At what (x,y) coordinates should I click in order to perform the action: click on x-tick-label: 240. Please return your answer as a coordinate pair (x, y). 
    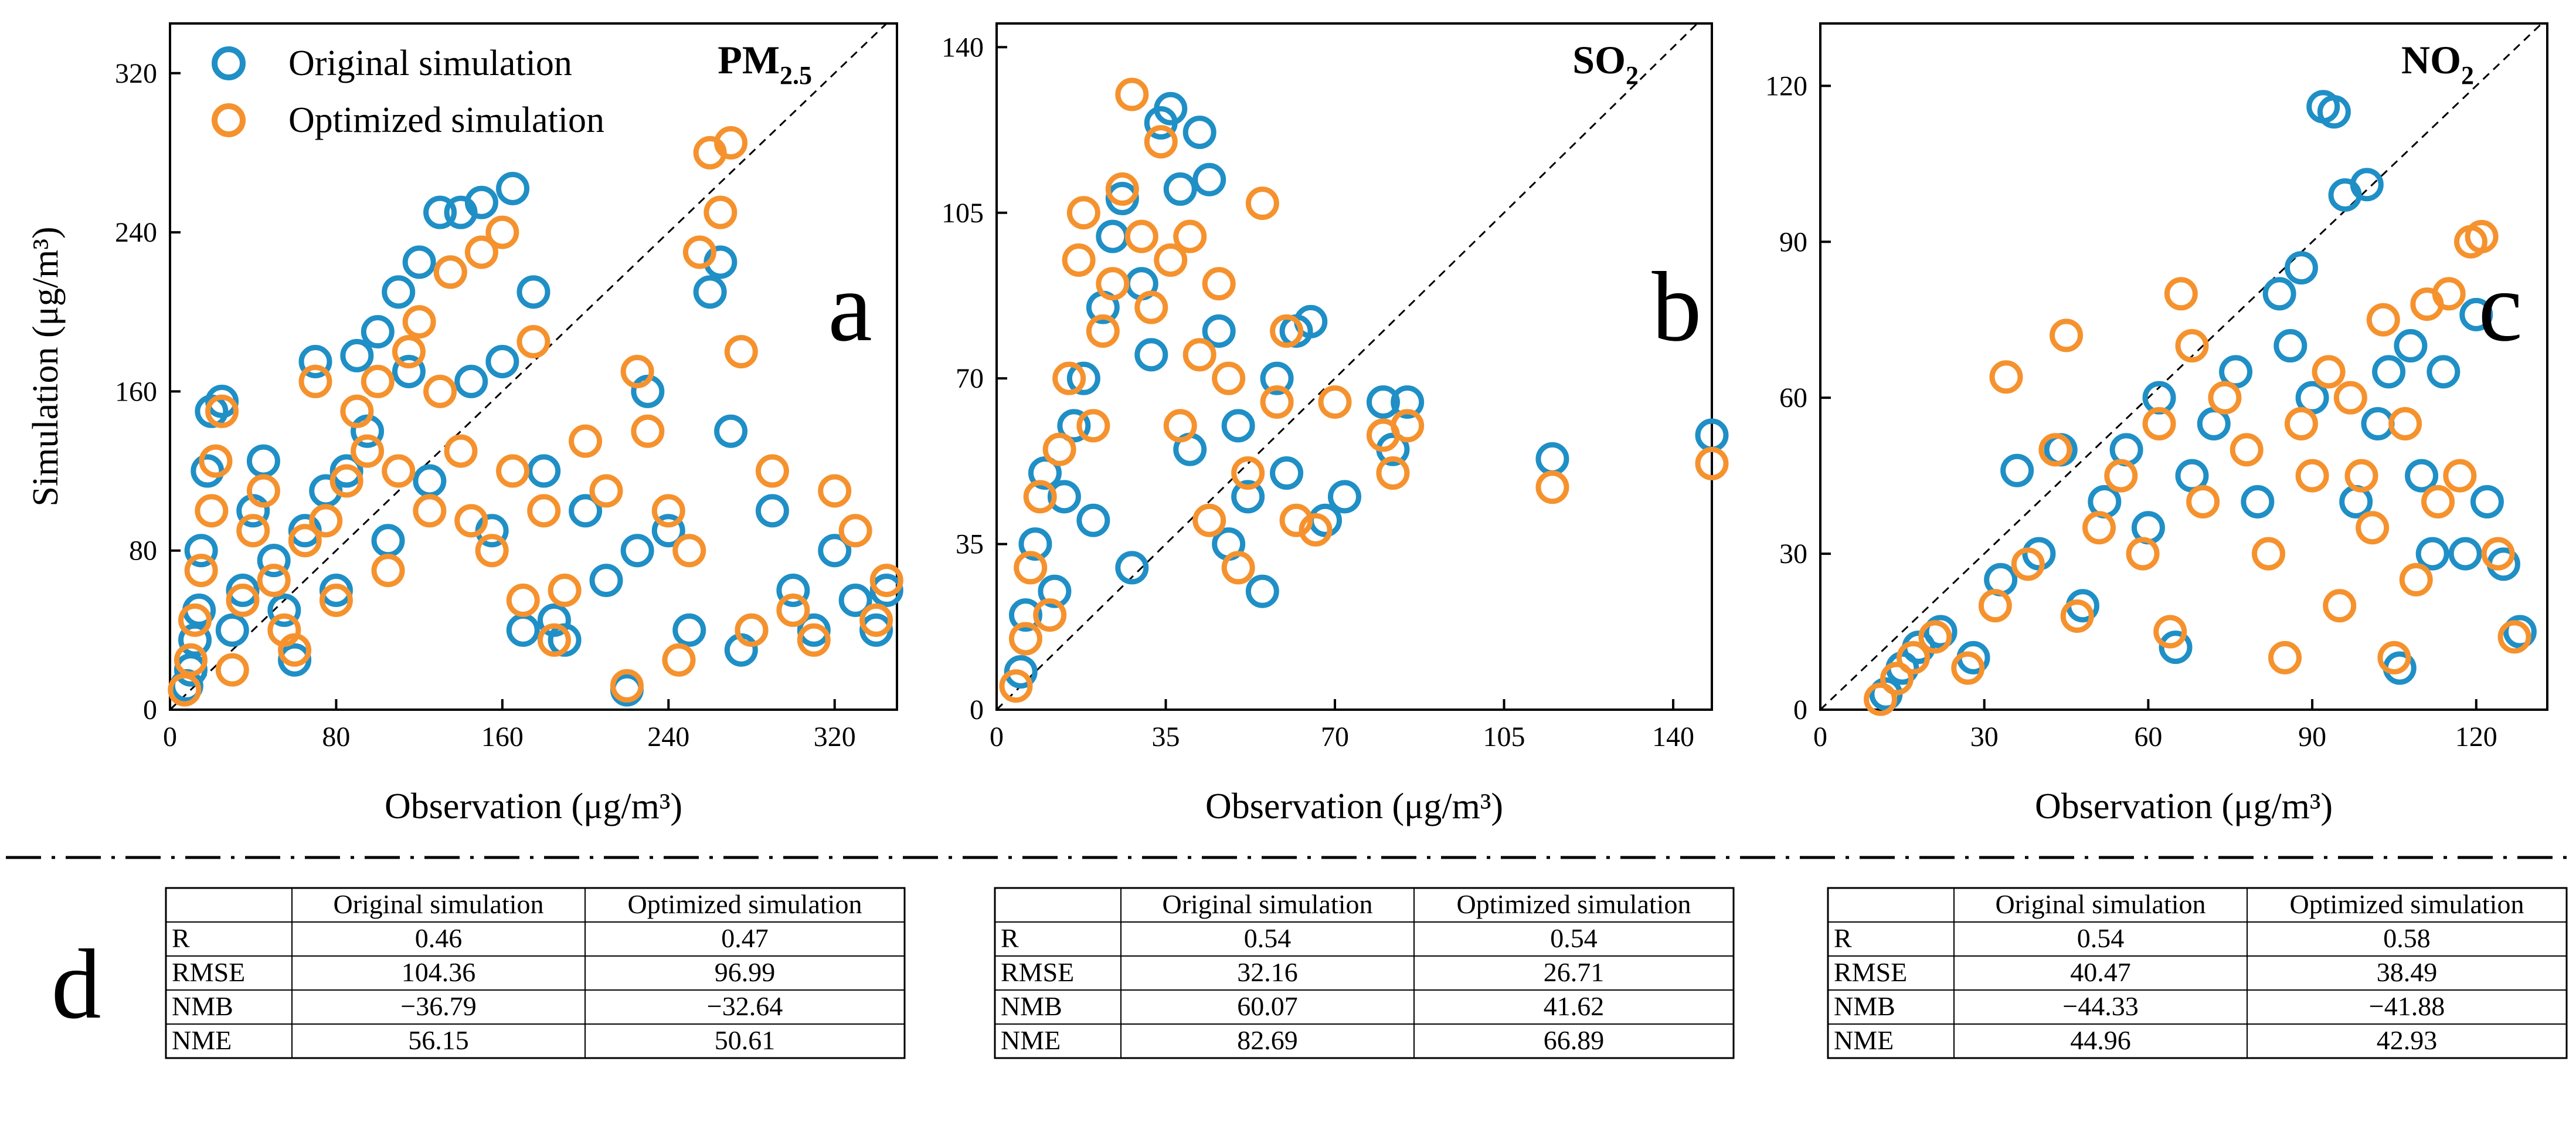
    Looking at the image, I should click on (668, 737).